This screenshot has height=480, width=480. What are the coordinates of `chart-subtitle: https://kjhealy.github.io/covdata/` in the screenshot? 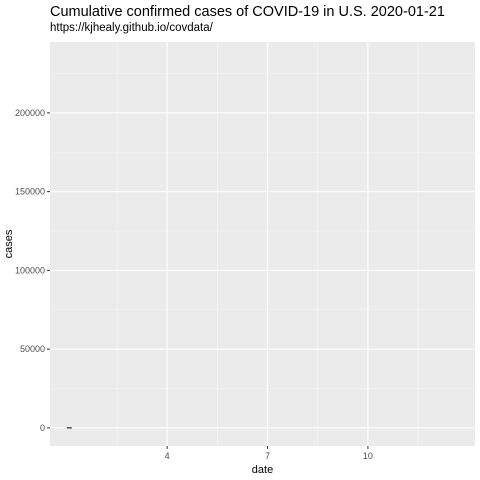 It's located at (131, 28).